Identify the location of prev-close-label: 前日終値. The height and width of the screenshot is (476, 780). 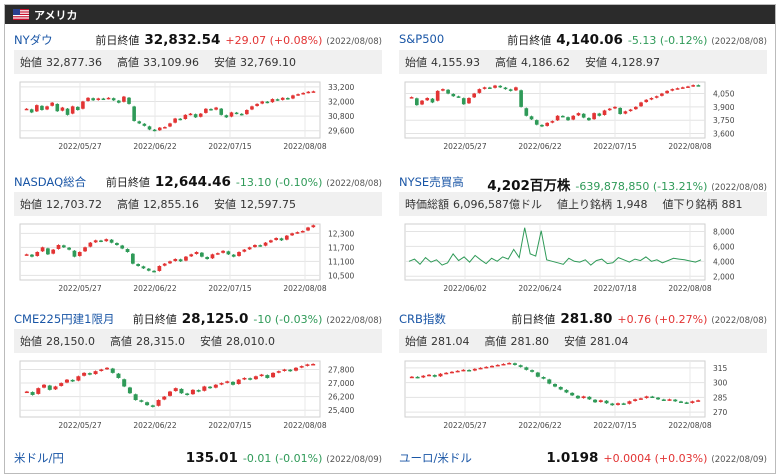
(154, 319).